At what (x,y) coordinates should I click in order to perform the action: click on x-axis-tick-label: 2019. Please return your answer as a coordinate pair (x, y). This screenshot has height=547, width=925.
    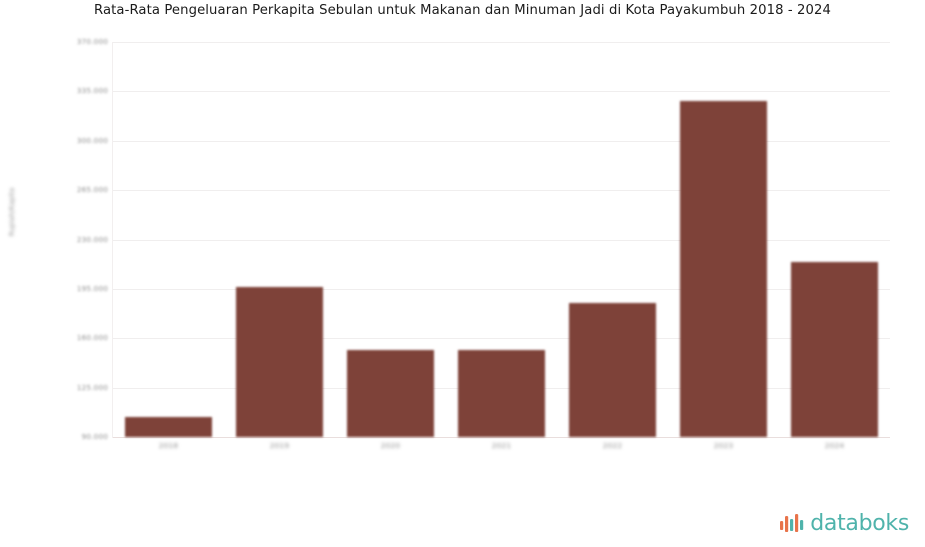
    Looking at the image, I should click on (279, 445).